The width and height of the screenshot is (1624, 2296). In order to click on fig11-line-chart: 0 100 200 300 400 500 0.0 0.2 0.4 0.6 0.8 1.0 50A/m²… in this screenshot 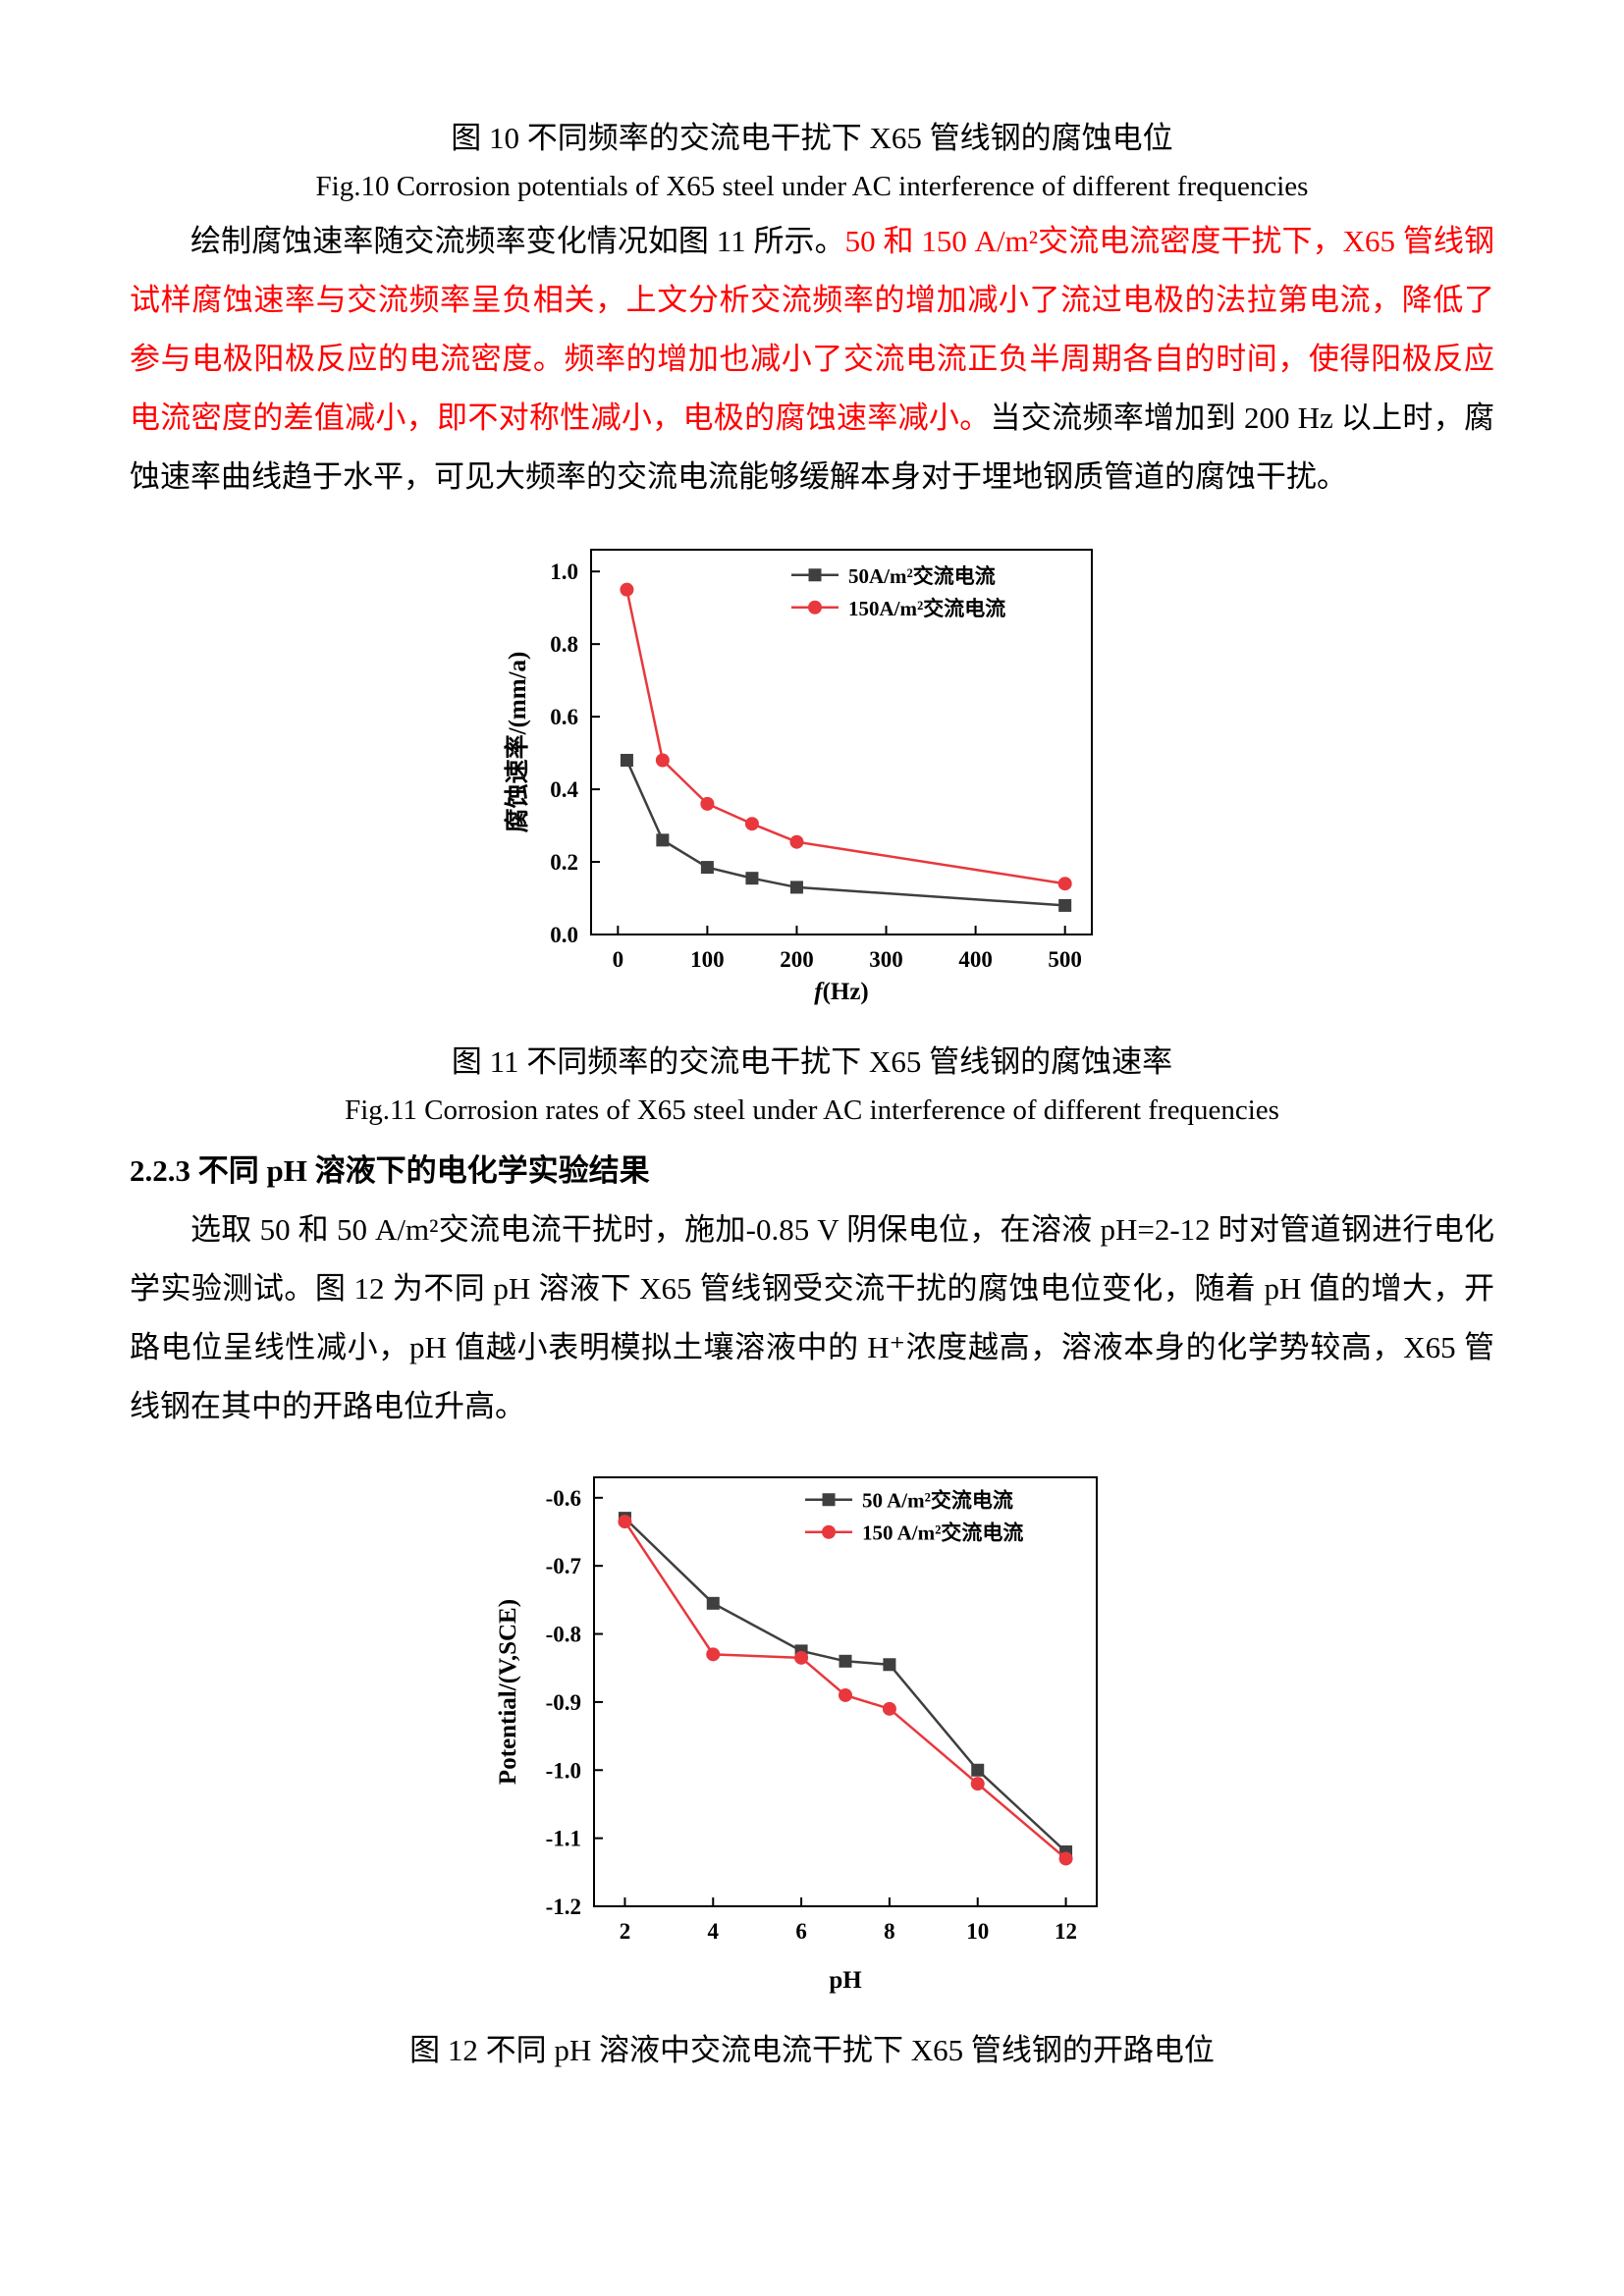, I will do `click(798, 777)`.